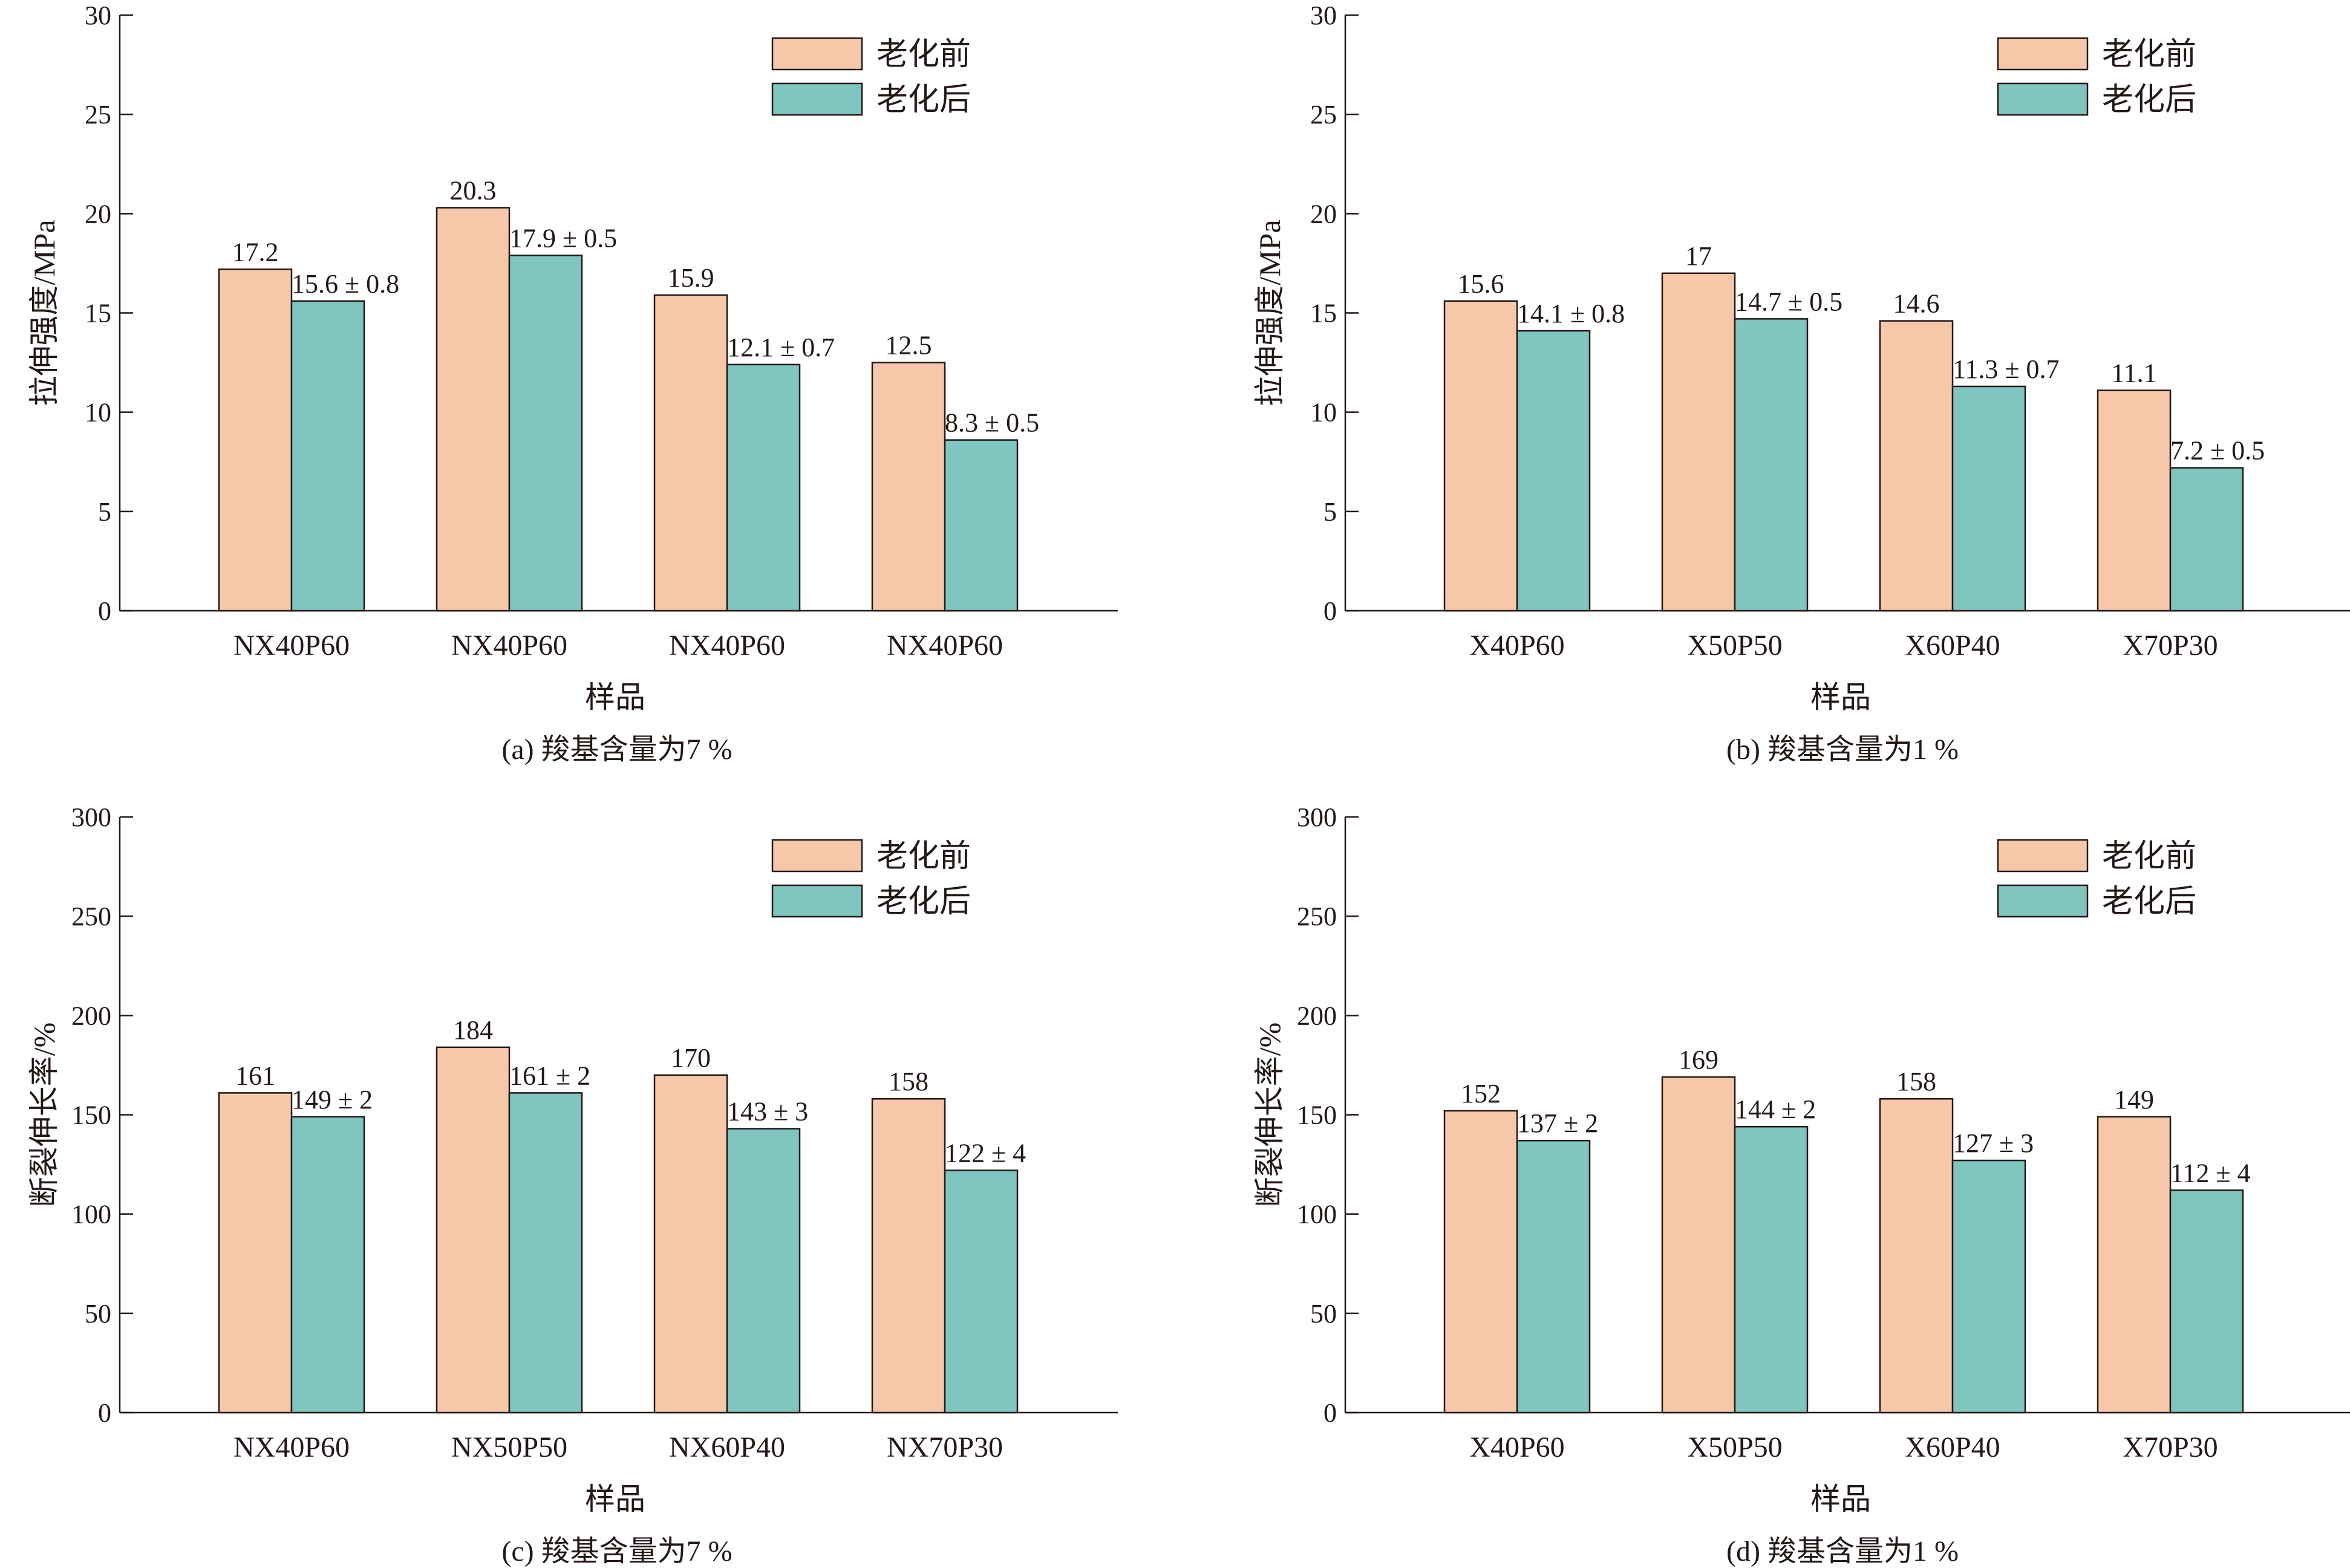 Image resolution: width=2350 pixels, height=1568 pixels. I want to click on data-label: 11.3 ± 0.7, so click(2006, 369).